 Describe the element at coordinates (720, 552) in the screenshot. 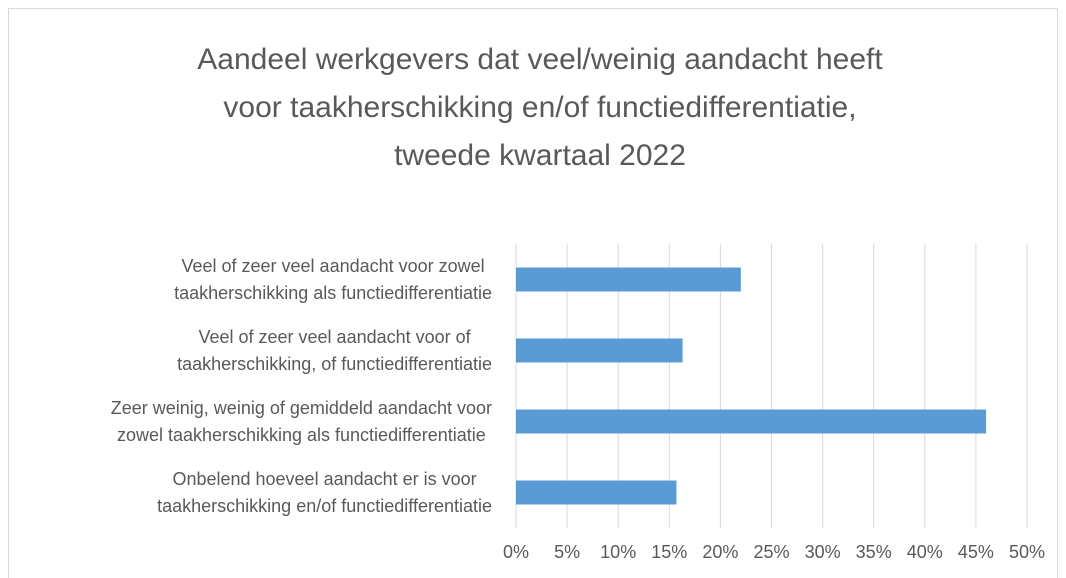

I see `x-tick-label: 20%` at that location.